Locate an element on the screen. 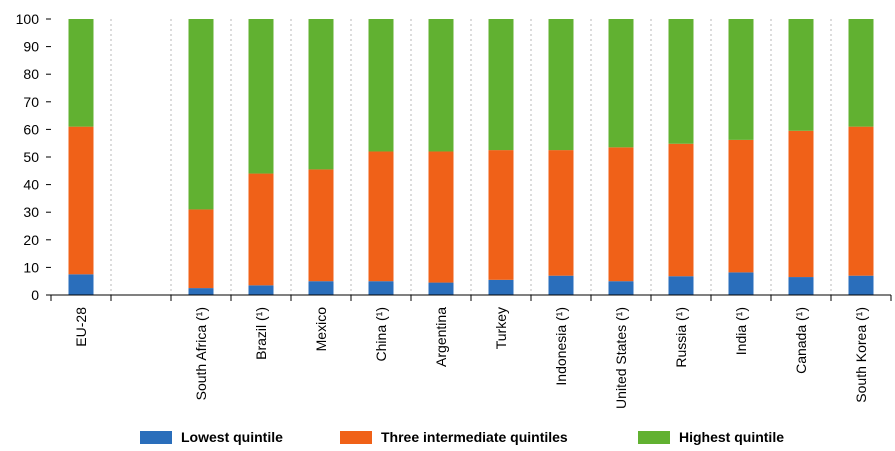 The image size is (895, 451). x-tick-label: EU-28 is located at coordinates (81, 327).